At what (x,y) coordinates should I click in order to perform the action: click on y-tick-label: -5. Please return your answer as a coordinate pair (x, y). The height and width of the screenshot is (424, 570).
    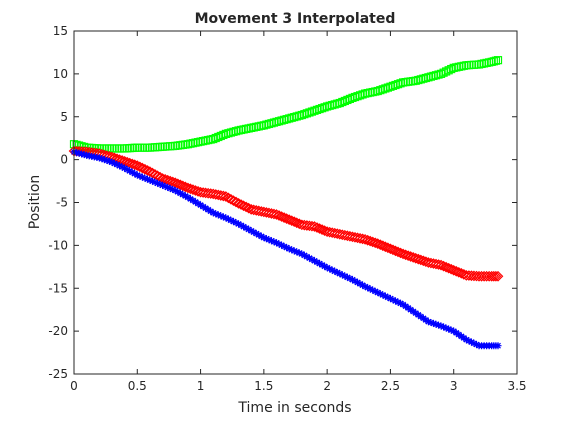
    Looking at the image, I should click on (62, 203).